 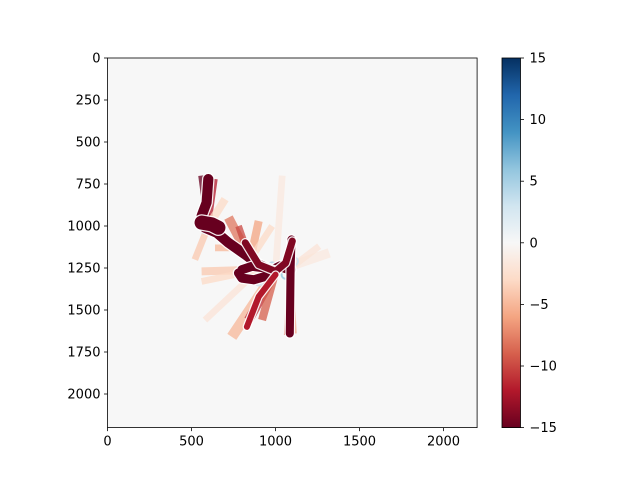 What do you see at coordinates (261, 300) in the screenshot?
I see `stroke-fan-low` at bounding box center [261, 300].